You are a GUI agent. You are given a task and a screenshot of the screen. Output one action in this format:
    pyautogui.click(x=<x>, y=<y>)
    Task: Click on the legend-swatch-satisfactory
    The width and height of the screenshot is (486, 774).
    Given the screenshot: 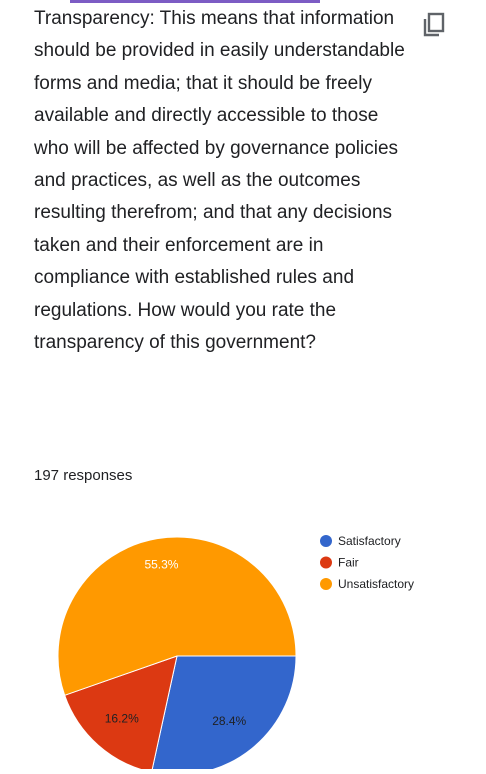 What is the action you would take?
    pyautogui.click(x=326, y=541)
    